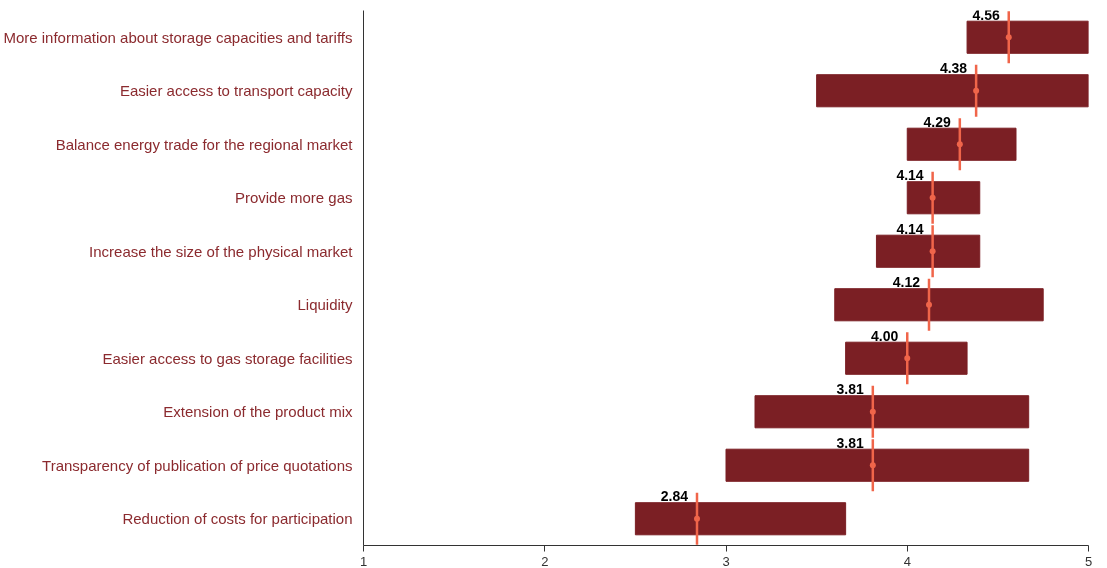  What do you see at coordinates (325, 305) in the screenshot?
I see `y-tick-label: Liquidity` at bounding box center [325, 305].